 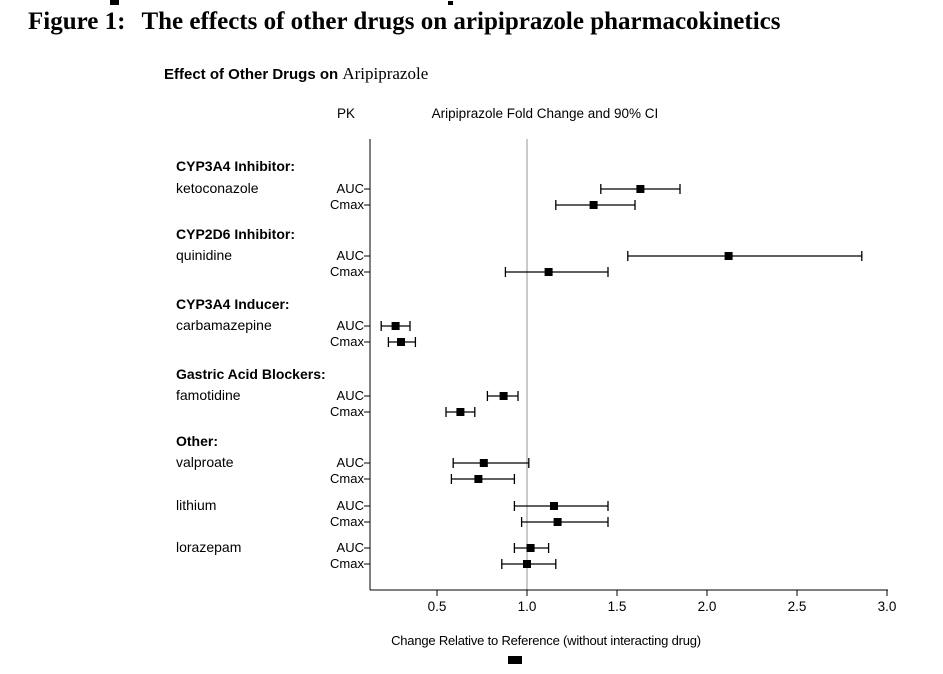 I want to click on figure-number: Figure 1:, so click(x=77, y=21).